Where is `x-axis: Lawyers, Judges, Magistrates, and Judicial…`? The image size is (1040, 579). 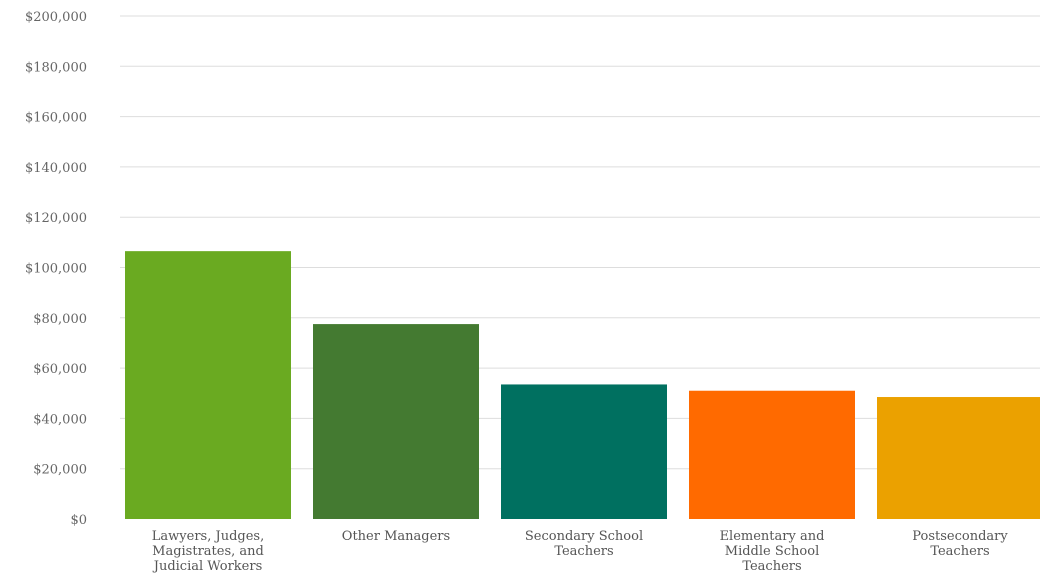 x-axis: Lawyers, Judges, Magistrates, and Judicial… is located at coordinates (580, 551).